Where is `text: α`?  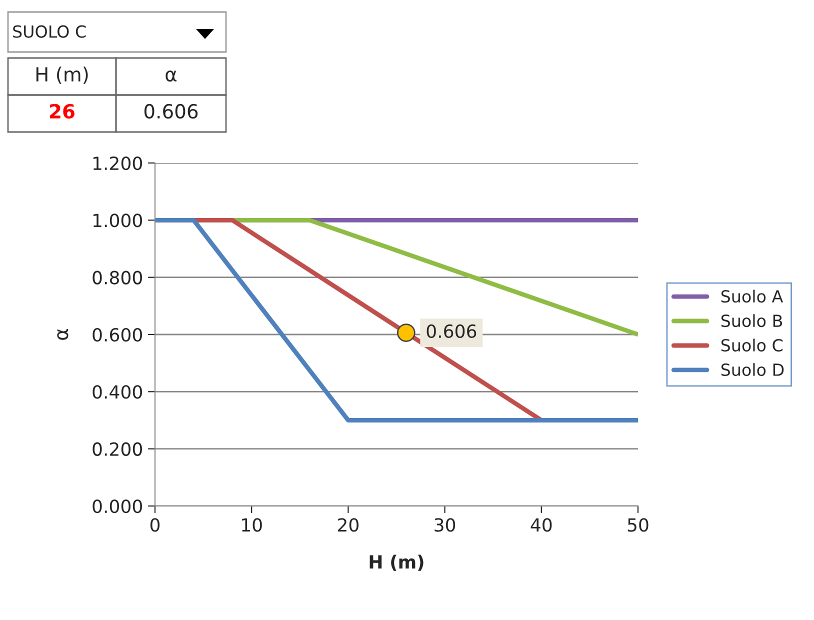 text: α is located at coordinates (171, 76).